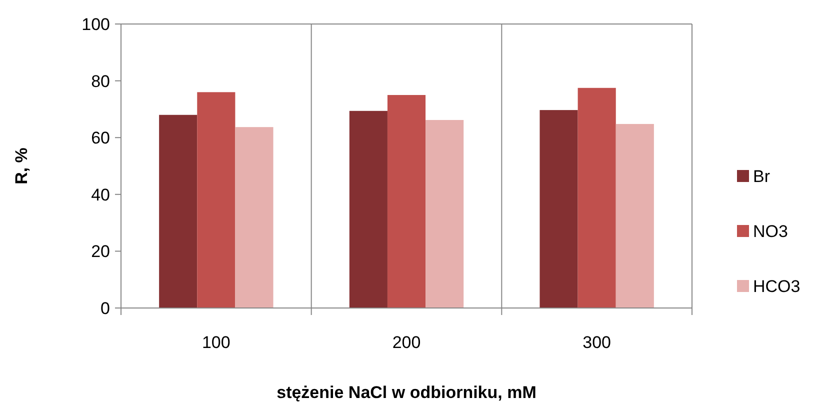  What do you see at coordinates (597, 342) in the screenshot?
I see `x-tick-label: 300` at bounding box center [597, 342].